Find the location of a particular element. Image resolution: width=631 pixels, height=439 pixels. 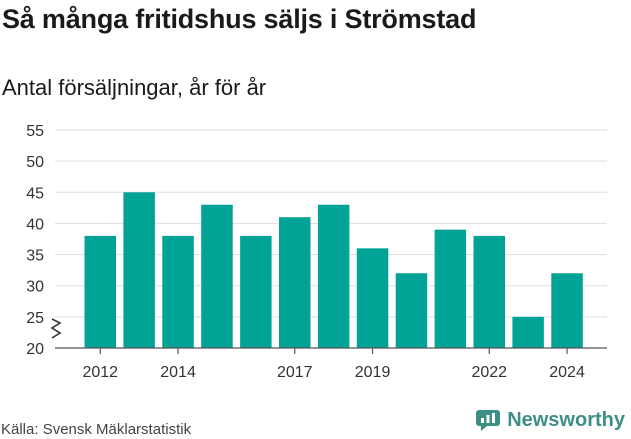

y-tick-label: 55 is located at coordinates (35, 131).